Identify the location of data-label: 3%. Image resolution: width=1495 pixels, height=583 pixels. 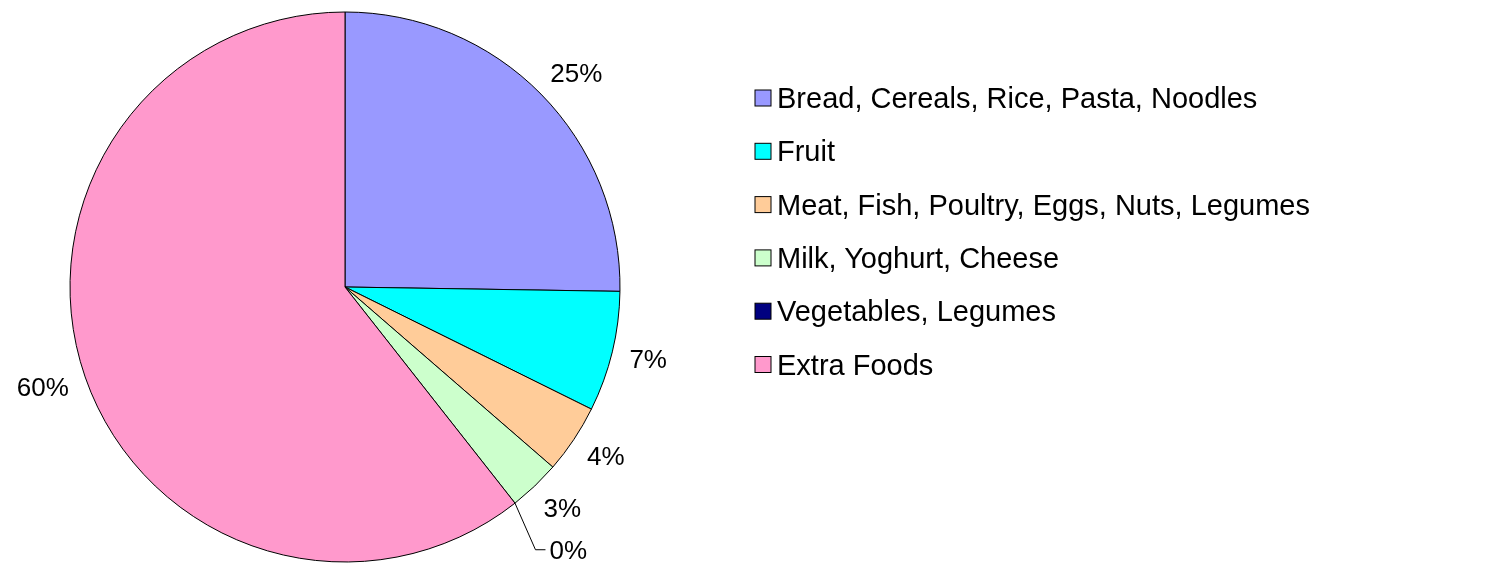
(562, 507).